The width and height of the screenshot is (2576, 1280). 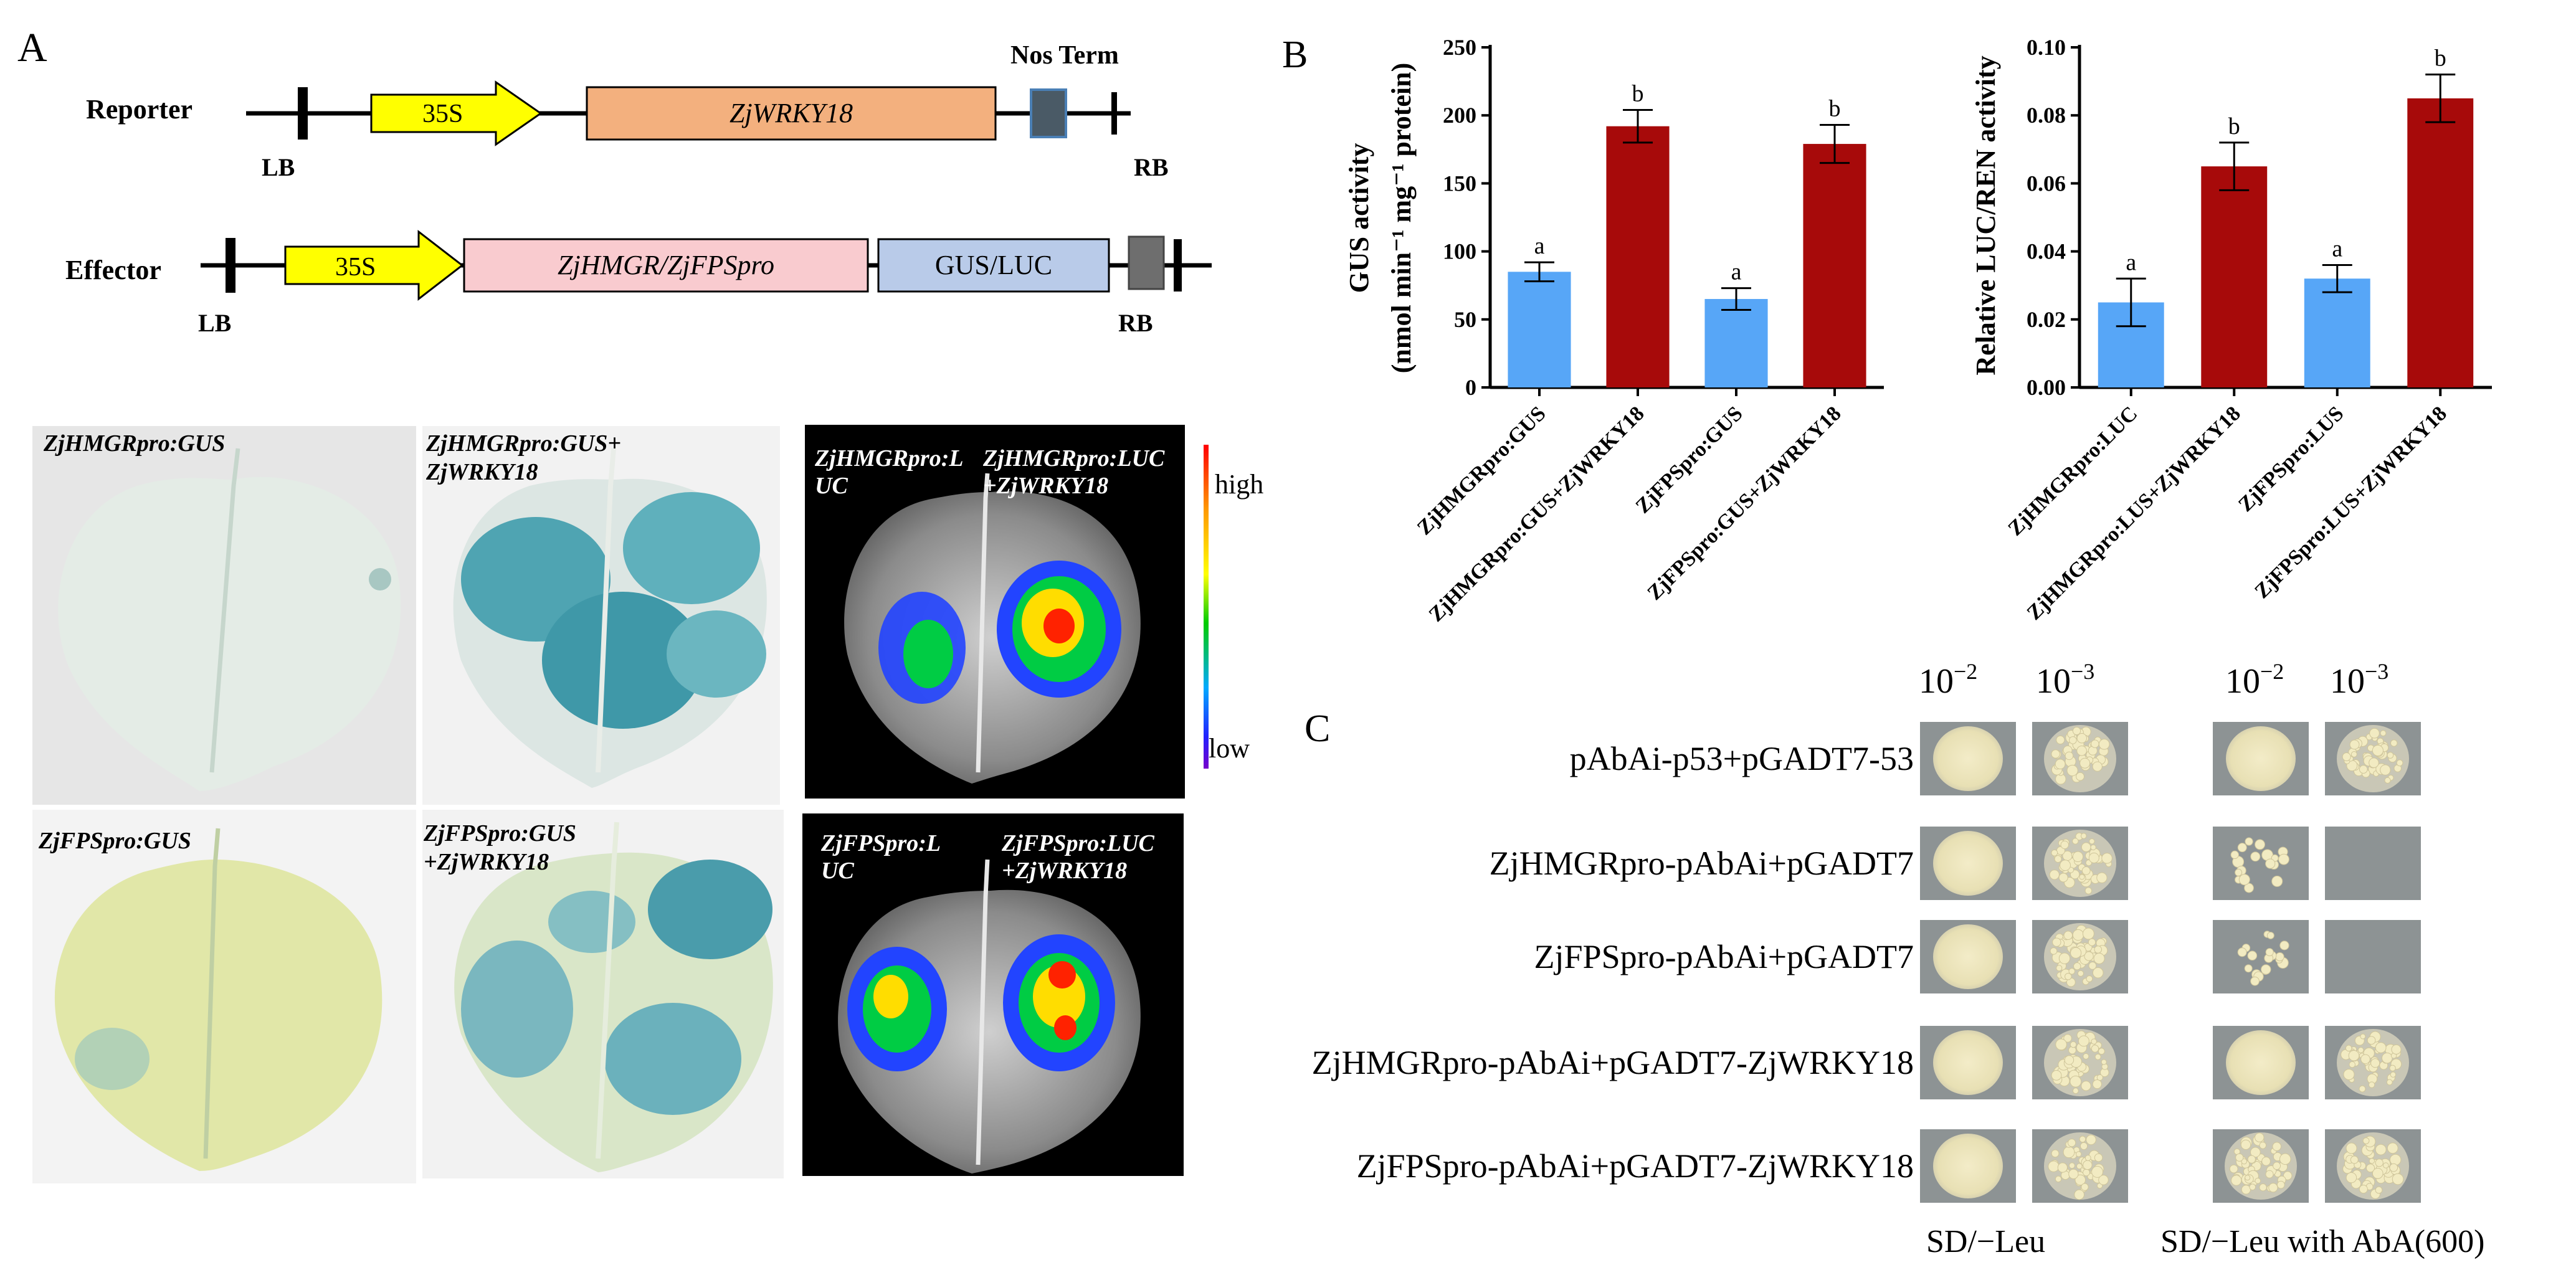 I want to click on strain-label: pAbAi-p53+pGADT7-53, so click(x=1742, y=758).